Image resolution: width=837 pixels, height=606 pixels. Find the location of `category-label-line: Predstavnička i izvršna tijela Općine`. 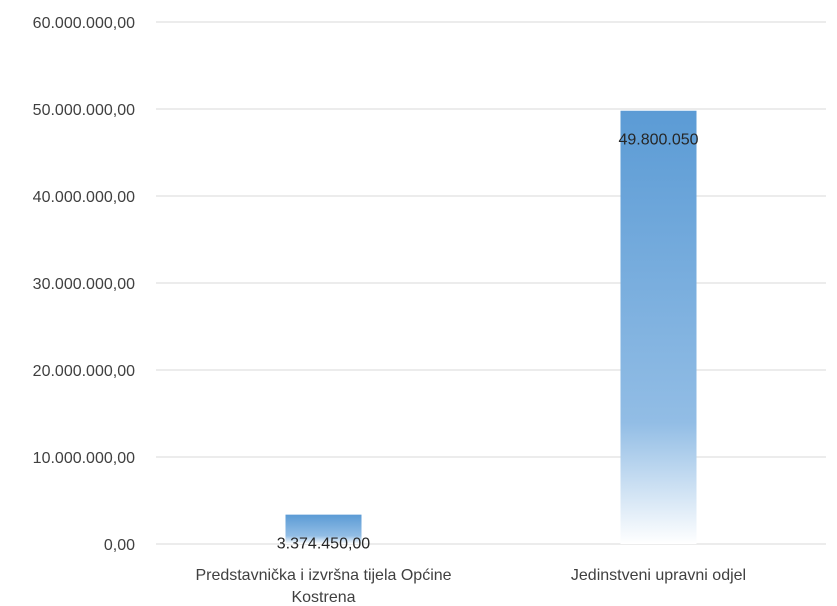

category-label-line: Predstavnička i izvršna tijela Općine is located at coordinates (323, 575).